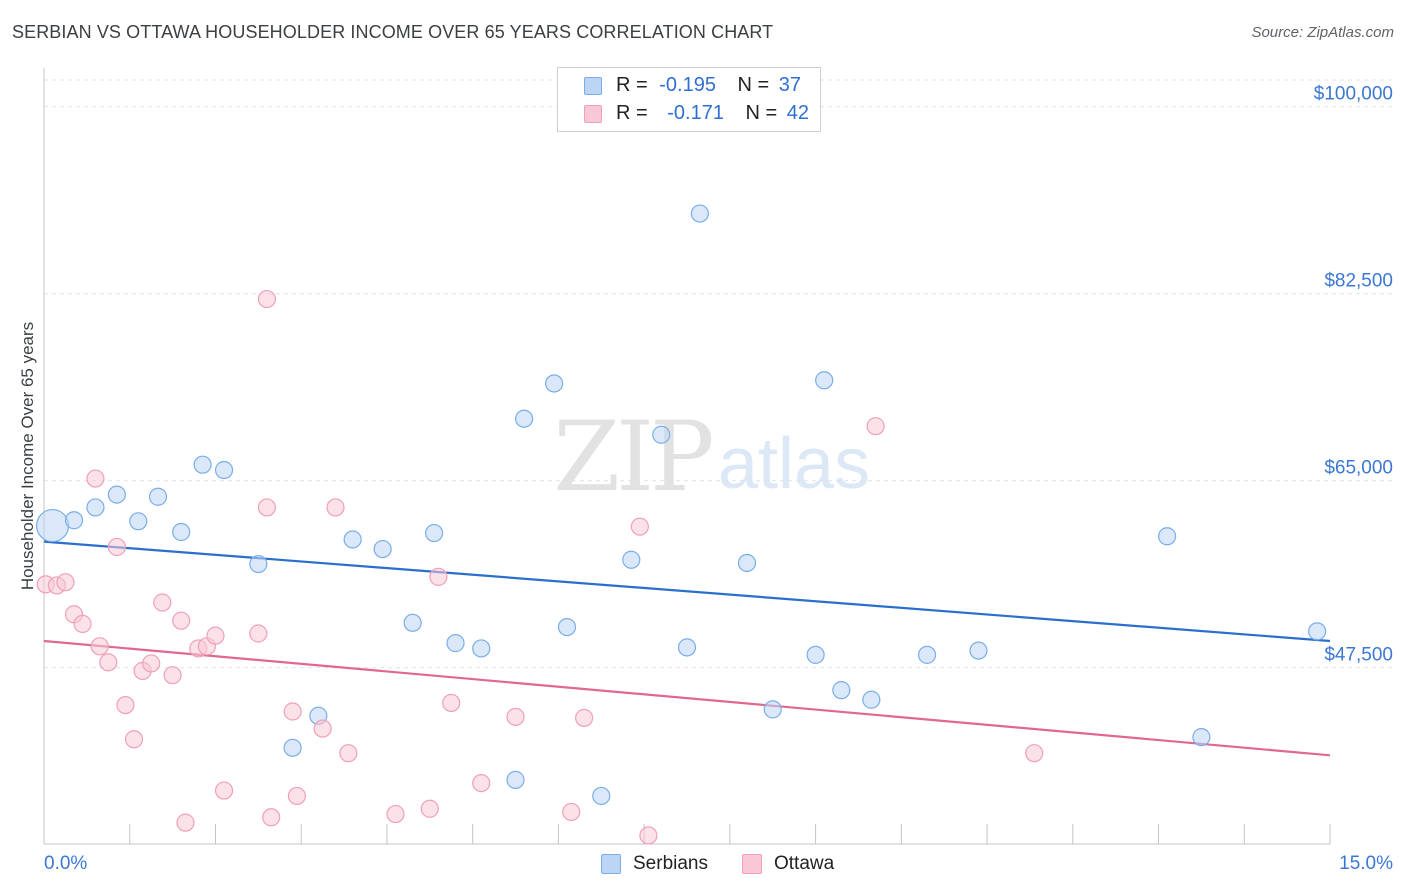 The width and height of the screenshot is (1406, 892). Describe the element at coordinates (1366, 863) in the screenshot. I see `x-tick-label: 15.0%` at that location.